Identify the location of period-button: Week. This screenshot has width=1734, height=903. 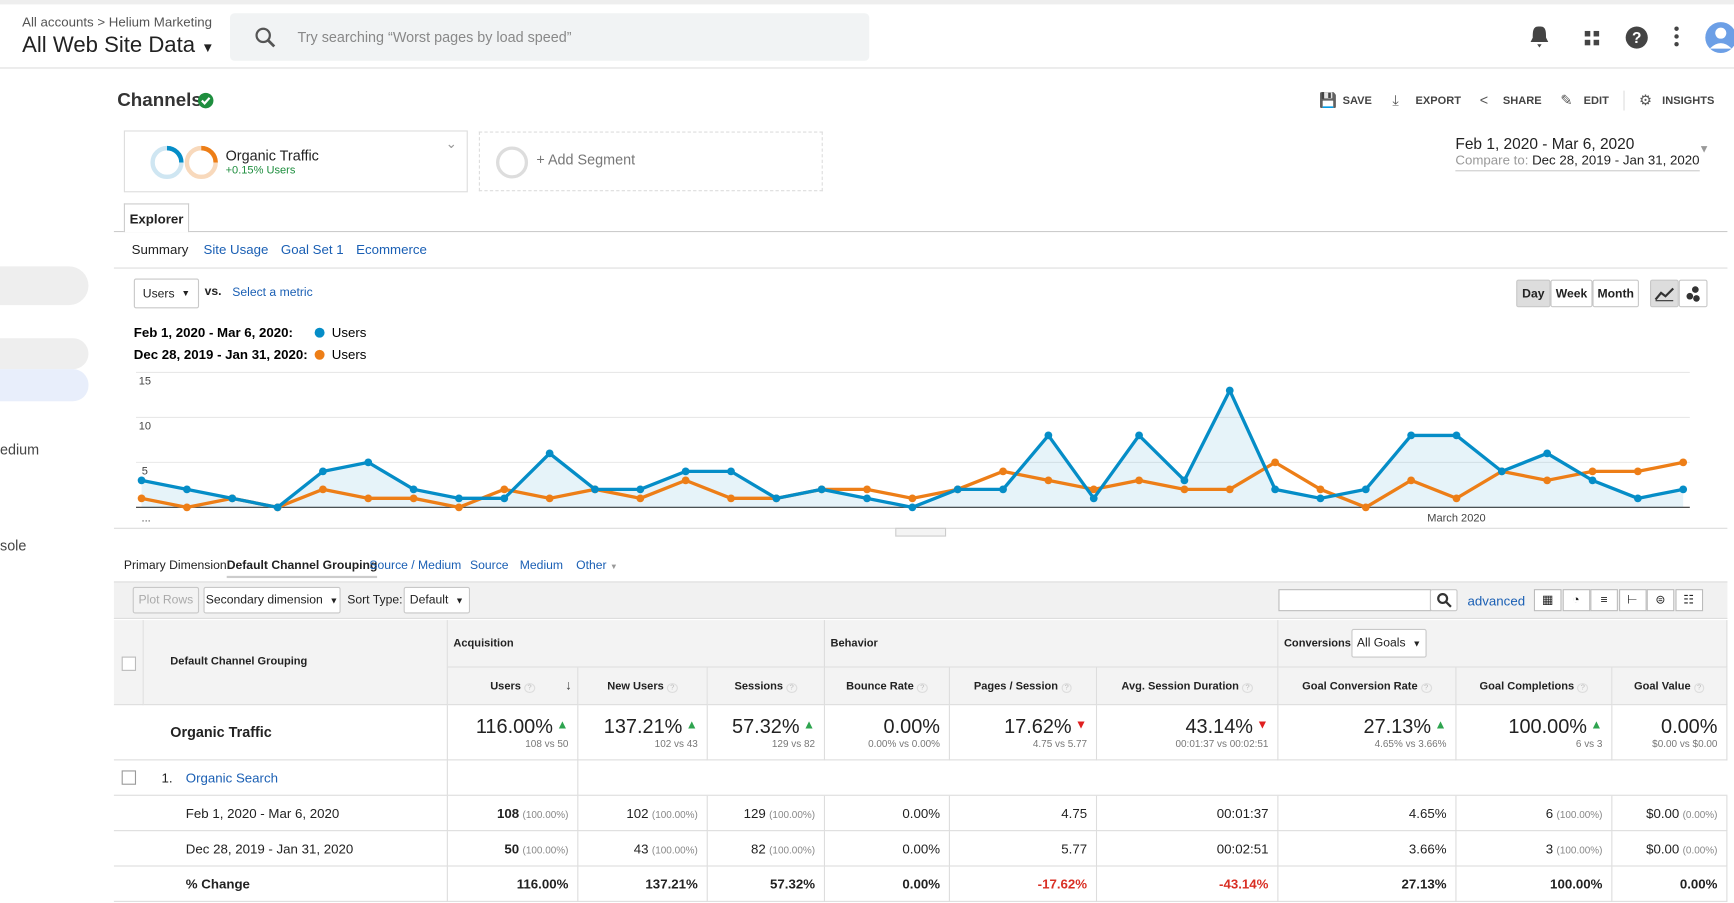
(1571, 293).